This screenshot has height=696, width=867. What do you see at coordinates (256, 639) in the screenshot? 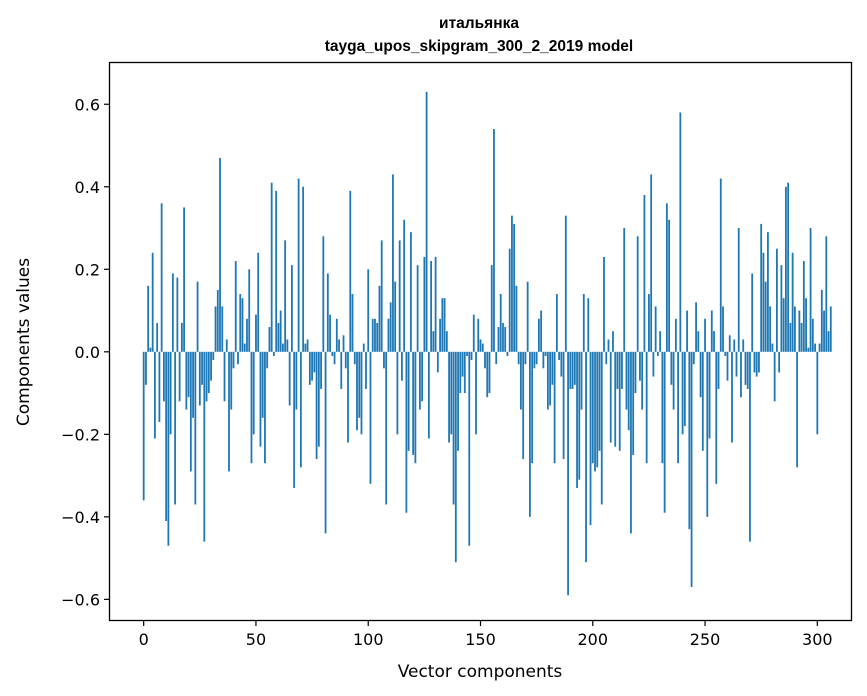
I see `x-tick-label: 50` at bounding box center [256, 639].